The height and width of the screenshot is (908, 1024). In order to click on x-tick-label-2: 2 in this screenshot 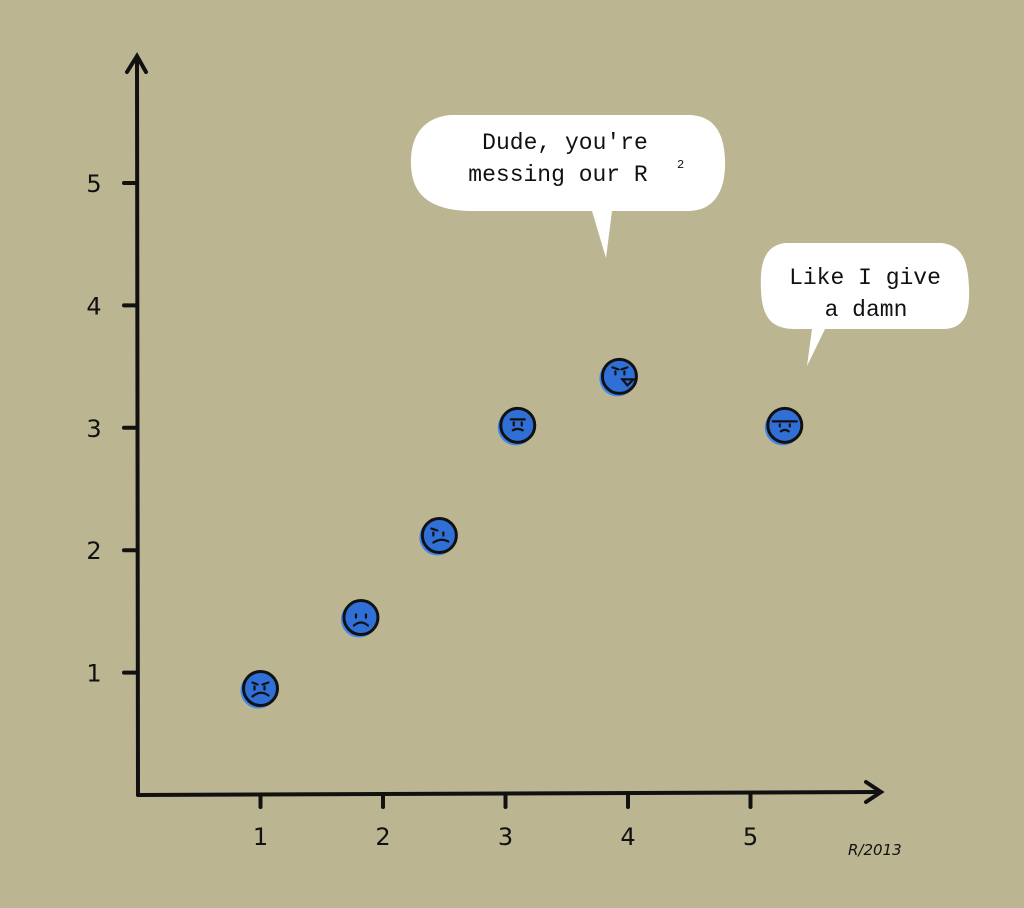, I will do `click(382, 837)`.